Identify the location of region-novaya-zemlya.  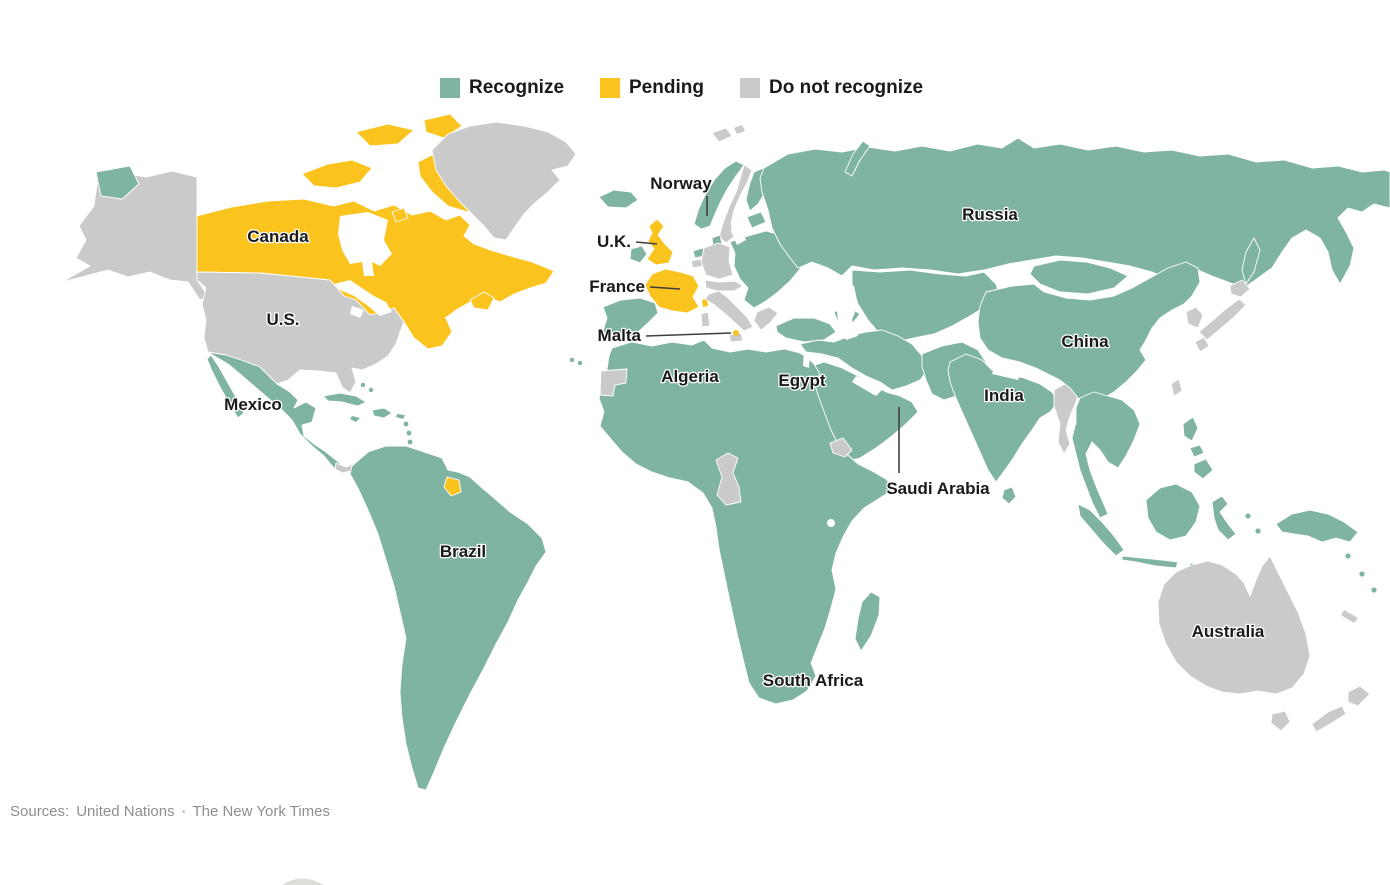
(857, 158).